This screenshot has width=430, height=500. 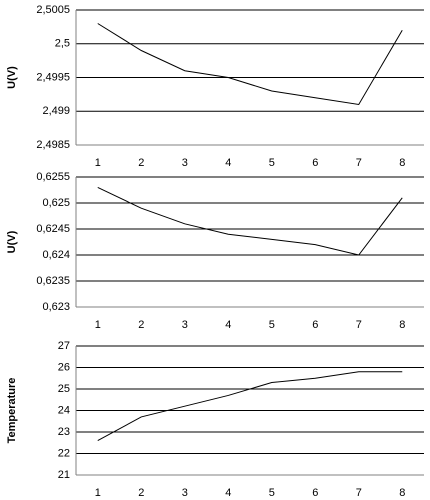 What do you see at coordinates (64, 367) in the screenshot?
I see `y-tick-label: 26` at bounding box center [64, 367].